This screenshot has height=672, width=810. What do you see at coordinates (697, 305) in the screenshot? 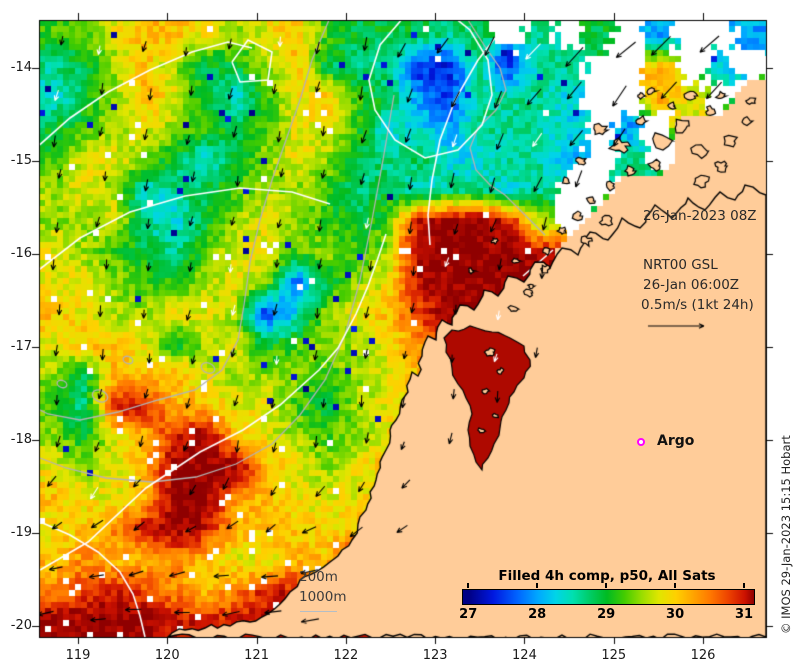
I see `vector-scale-label: 0.5m/s (1kt 24h)` at bounding box center [697, 305].